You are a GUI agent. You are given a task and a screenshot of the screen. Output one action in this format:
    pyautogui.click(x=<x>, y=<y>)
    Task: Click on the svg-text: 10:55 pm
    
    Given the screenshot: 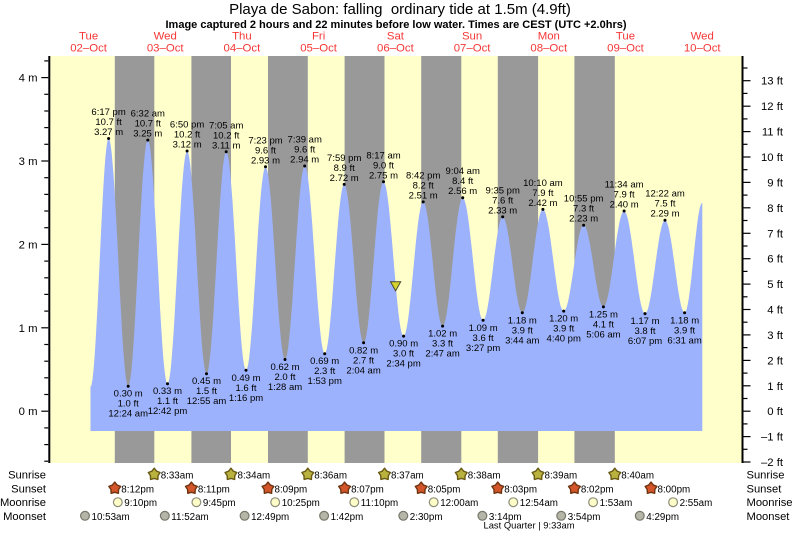 What is the action you would take?
    pyautogui.click(x=584, y=199)
    